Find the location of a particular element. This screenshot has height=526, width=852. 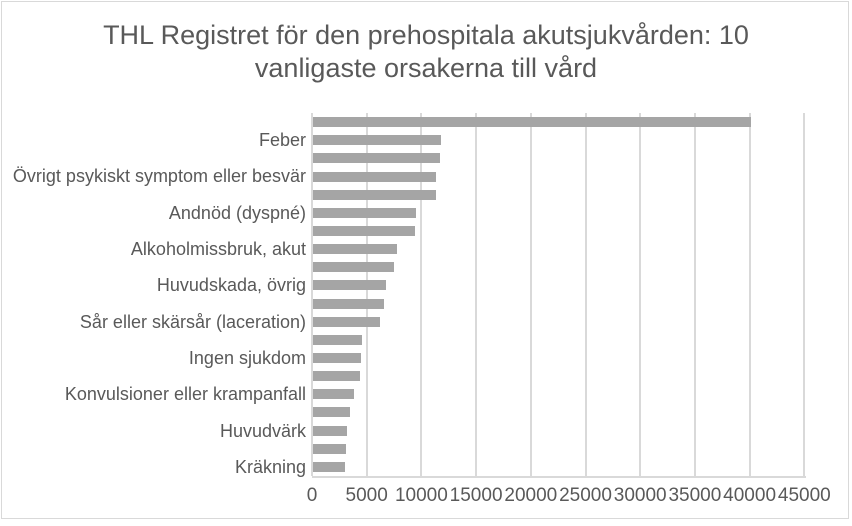

x-tick-label: 10000 is located at coordinates (421, 495).